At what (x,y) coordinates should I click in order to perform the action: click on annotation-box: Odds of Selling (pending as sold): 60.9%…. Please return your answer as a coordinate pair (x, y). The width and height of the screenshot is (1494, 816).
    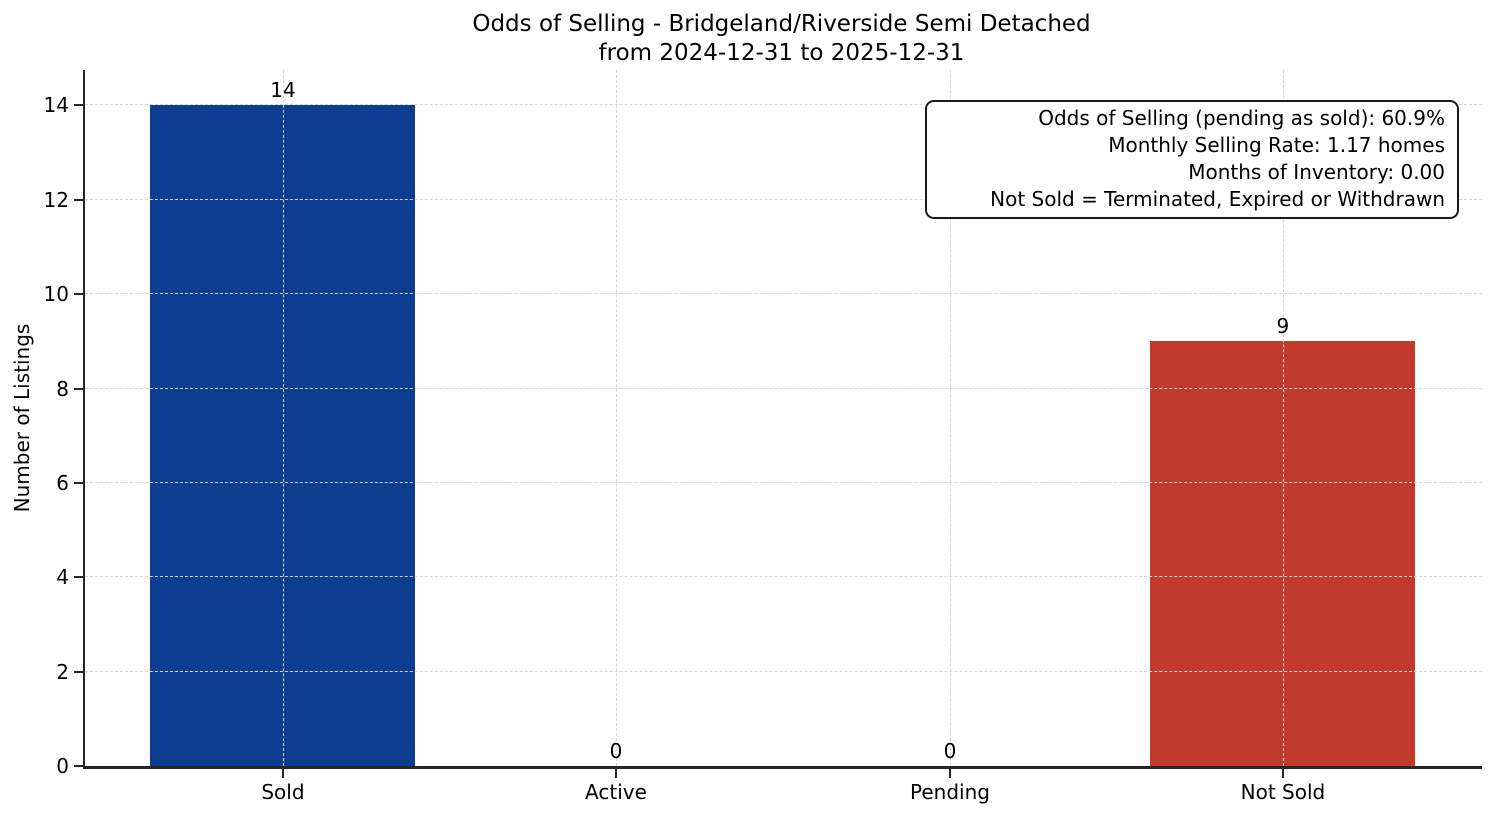
    Looking at the image, I should click on (1192, 159).